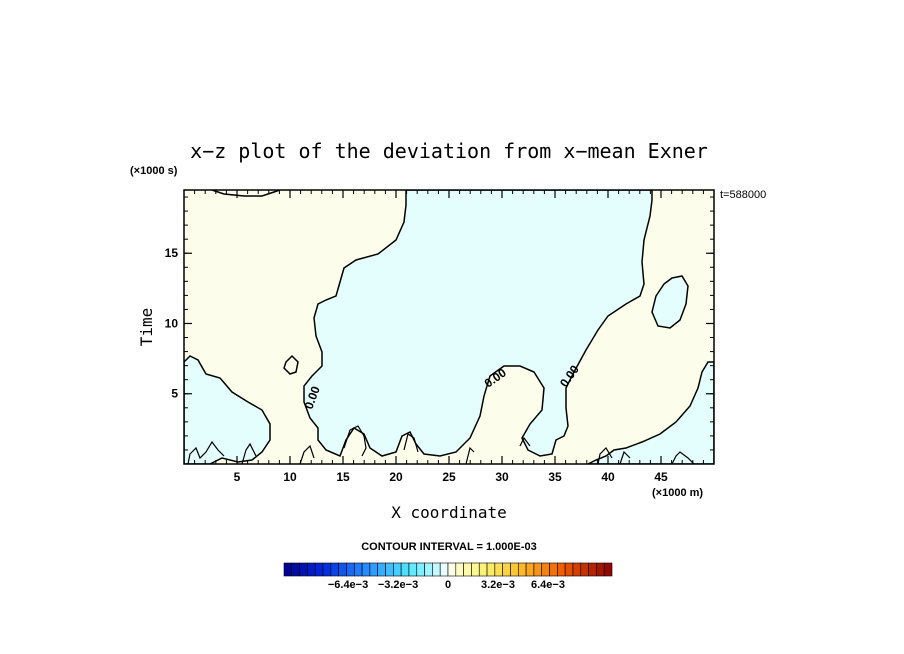 The image size is (904, 654). I want to click on colorbar-tick-label: 0, so click(448, 585).